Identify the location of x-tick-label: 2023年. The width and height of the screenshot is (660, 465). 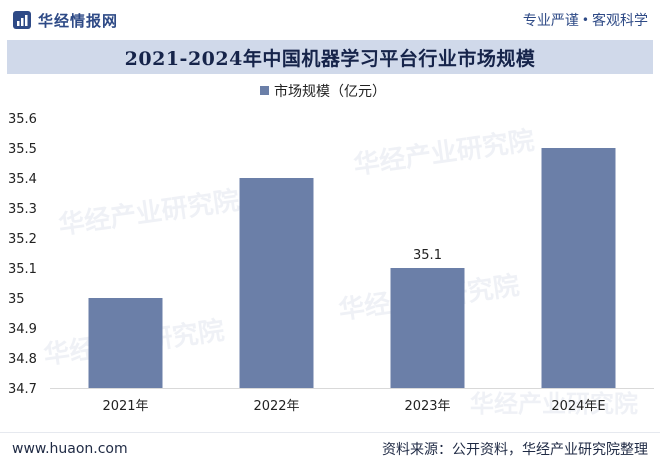
(427, 406).